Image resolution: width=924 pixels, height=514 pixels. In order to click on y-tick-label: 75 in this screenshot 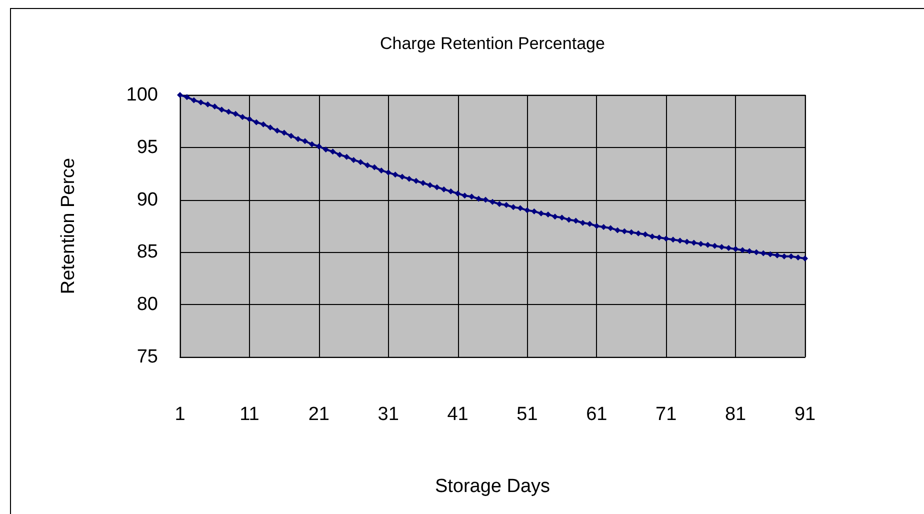, I will do `click(147, 357)`.